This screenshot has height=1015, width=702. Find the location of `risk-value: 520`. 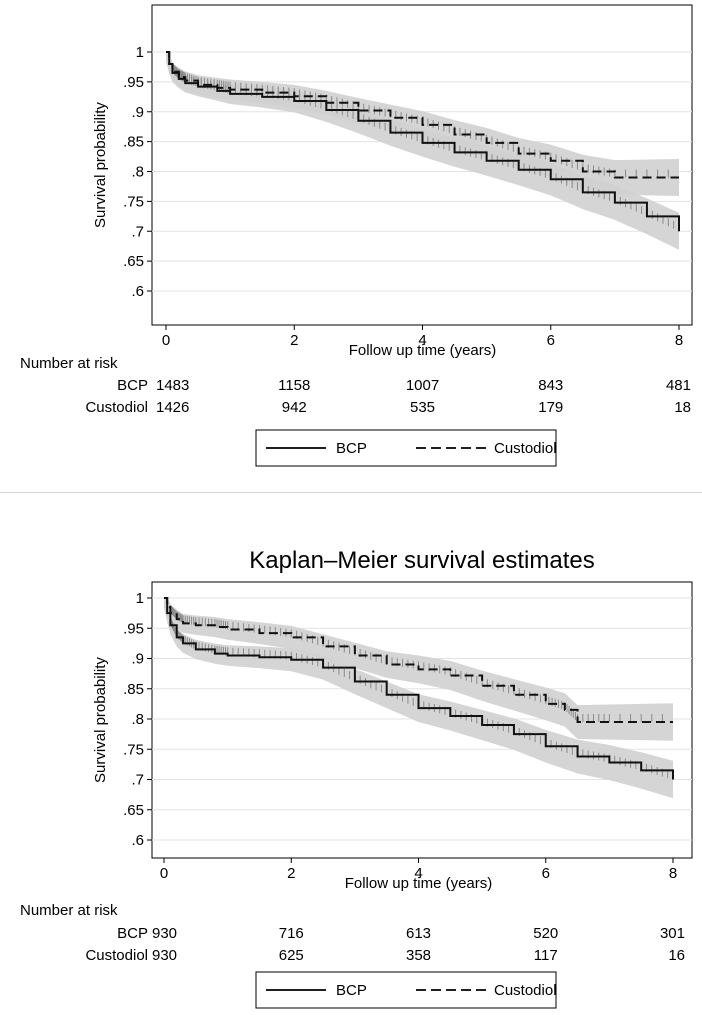

risk-value: 520 is located at coordinates (545, 933).